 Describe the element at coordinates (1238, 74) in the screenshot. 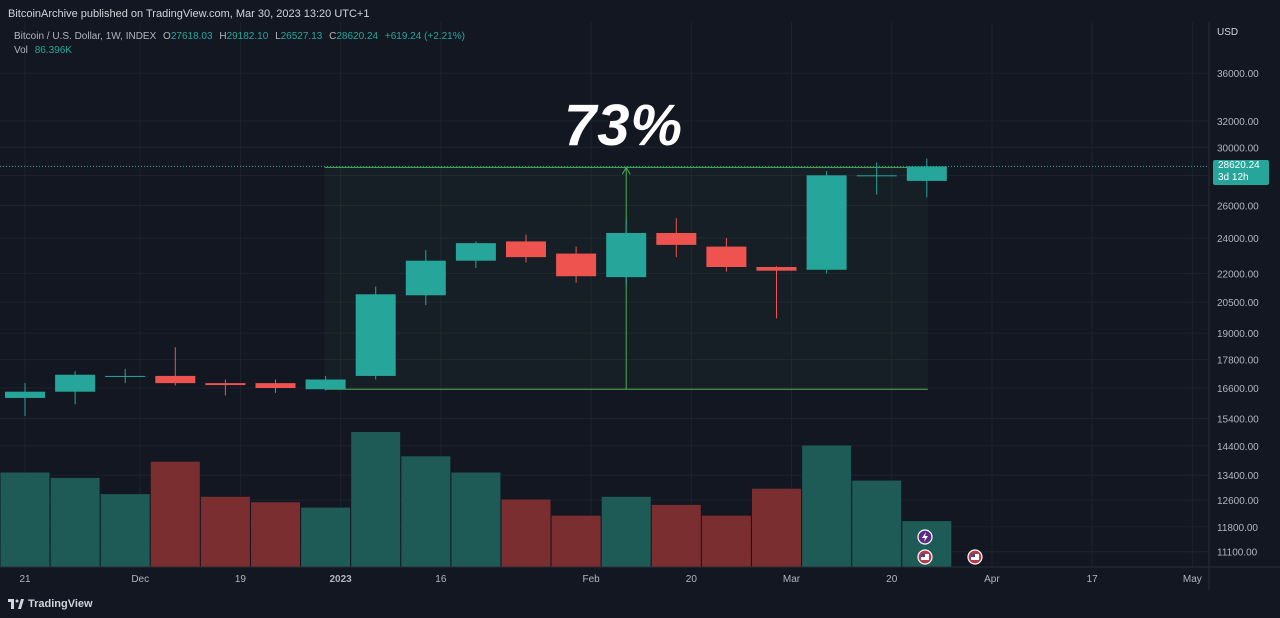

I see `y-tick-label: 36000.00` at that location.